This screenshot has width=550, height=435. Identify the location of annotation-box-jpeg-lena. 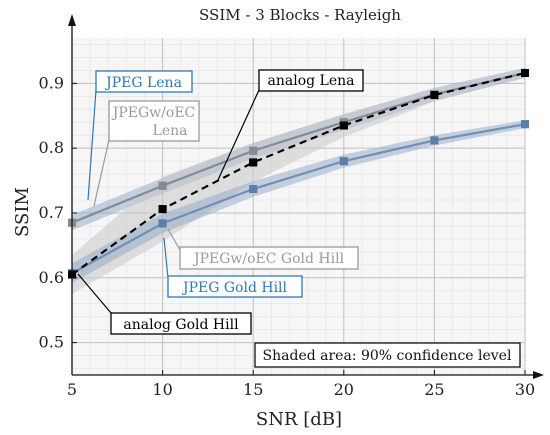
(144, 81).